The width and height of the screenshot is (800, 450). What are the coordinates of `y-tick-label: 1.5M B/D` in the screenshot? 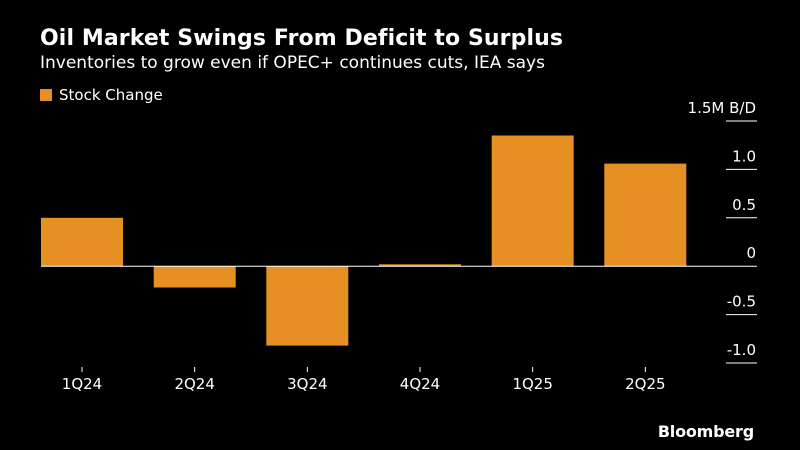 It's located at (722, 108).